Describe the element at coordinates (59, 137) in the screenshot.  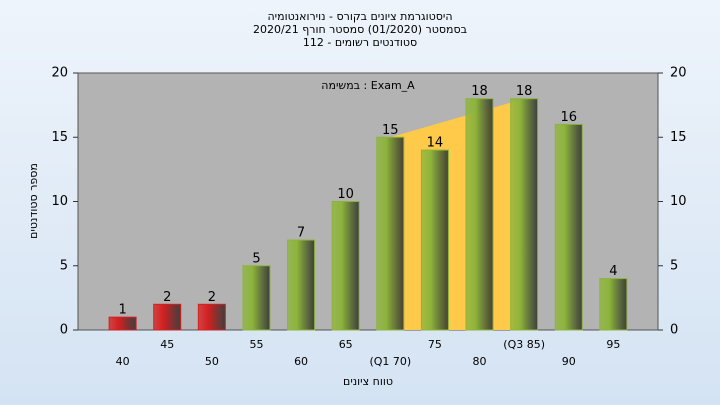
I see `y-tick-label: 15` at that location.